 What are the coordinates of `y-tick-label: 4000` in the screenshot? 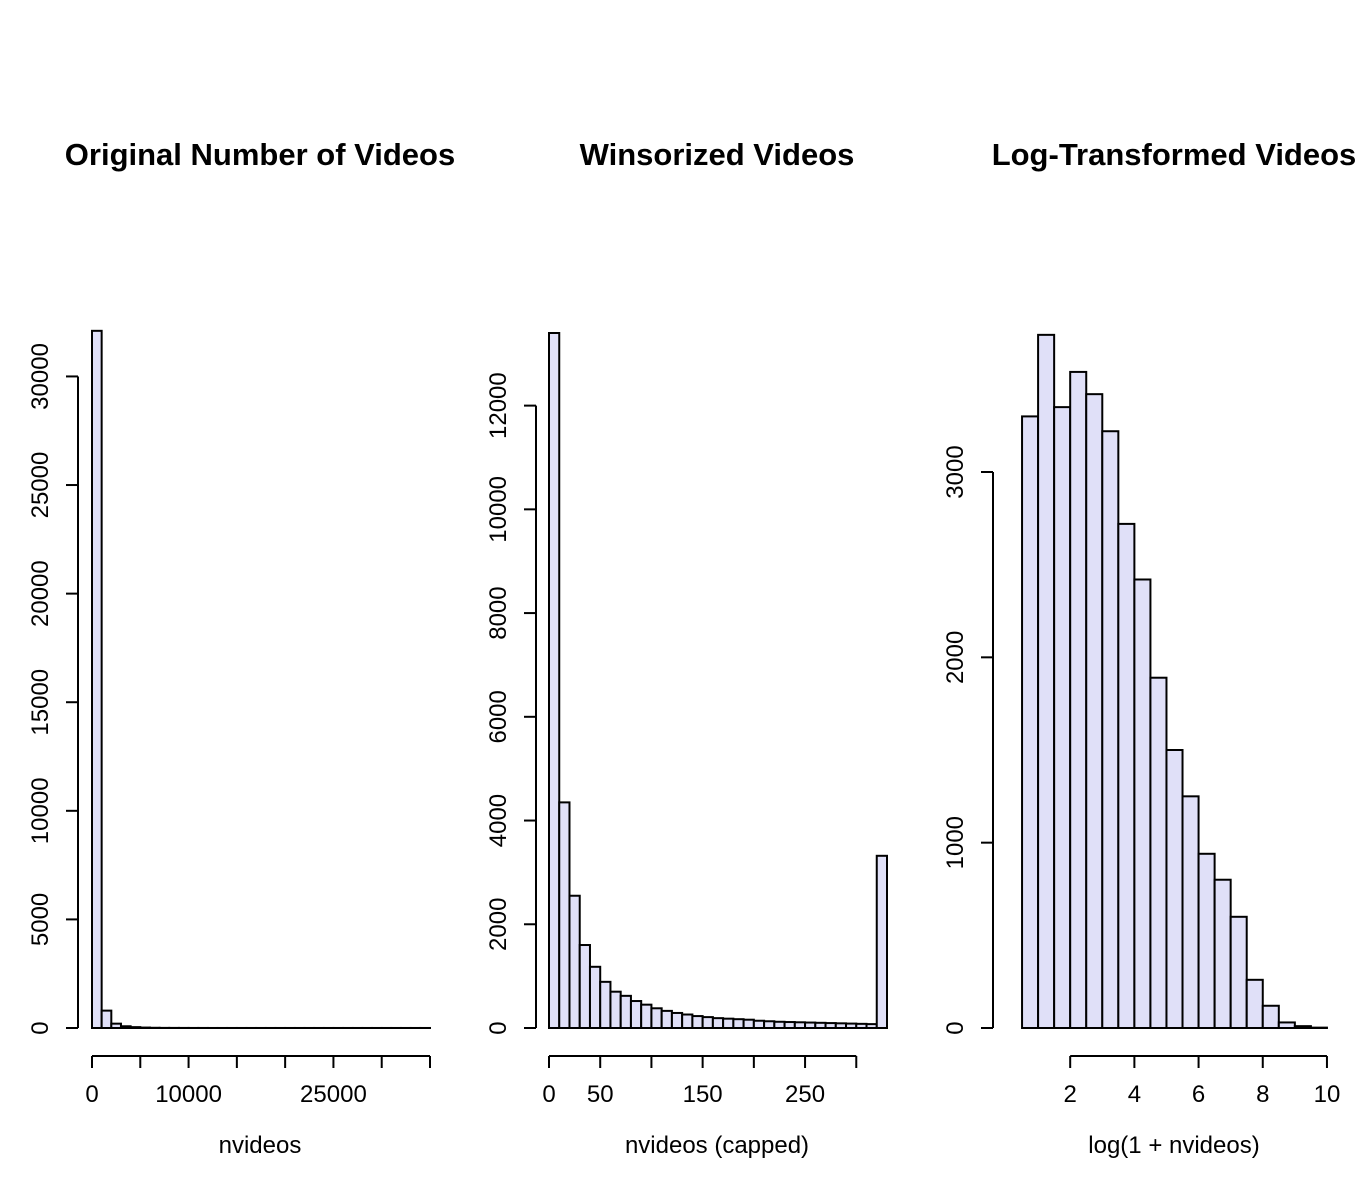 It's located at (498, 820).